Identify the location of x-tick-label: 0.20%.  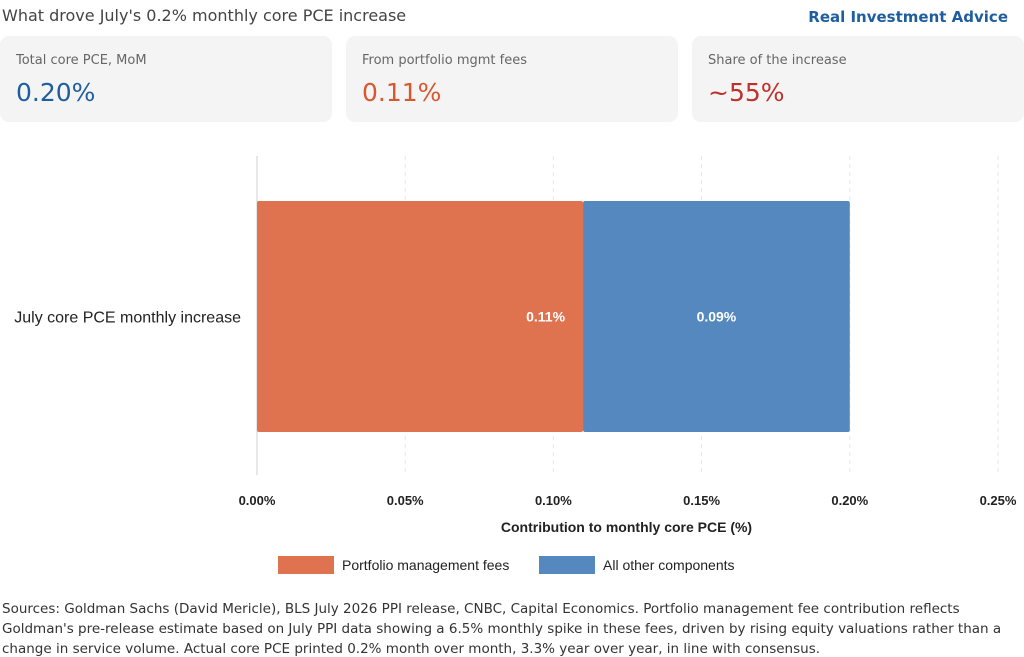
(849, 500).